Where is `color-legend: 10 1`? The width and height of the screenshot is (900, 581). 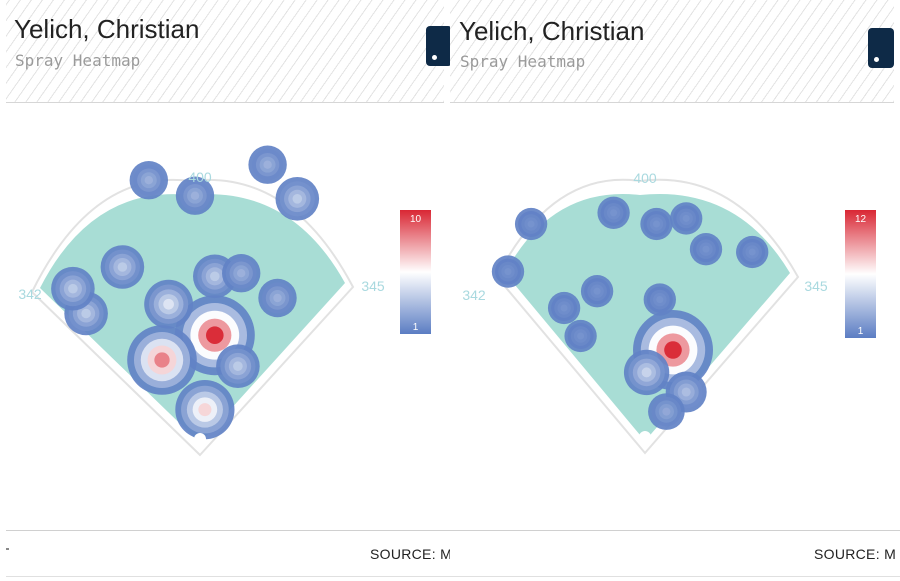
color-legend: 10 1 is located at coordinates (415, 272).